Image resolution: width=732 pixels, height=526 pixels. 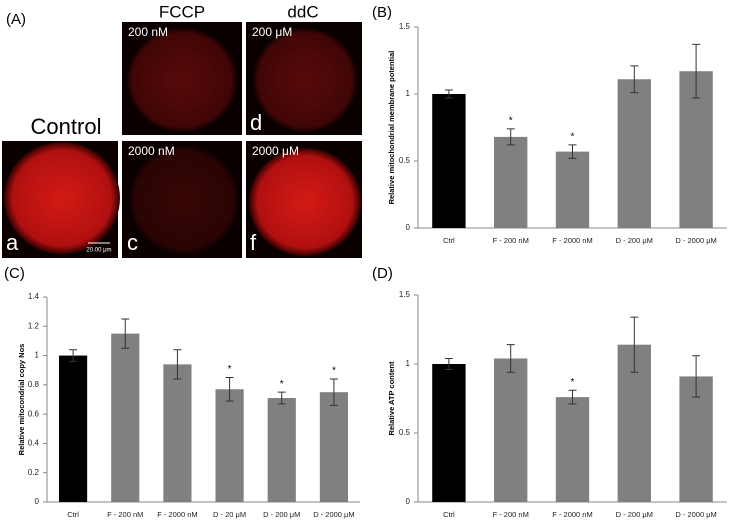 What do you see at coordinates (66, 126) in the screenshot?
I see `row-title: Control` at bounding box center [66, 126].